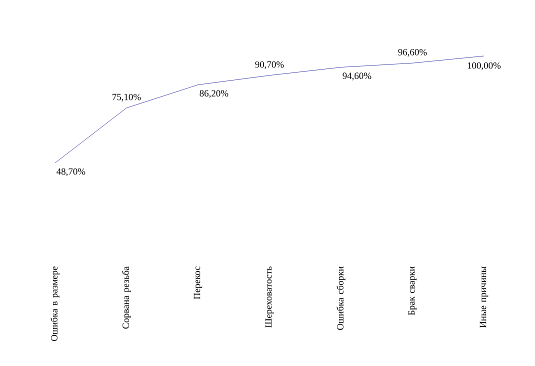  I want to click on data-label: 96,60%, so click(412, 52).